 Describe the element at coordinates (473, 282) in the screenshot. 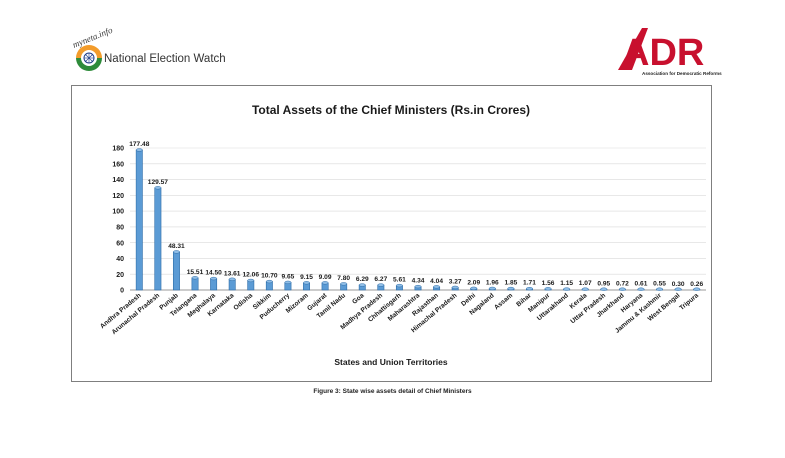

I see `data-label: 2.09` at that location.